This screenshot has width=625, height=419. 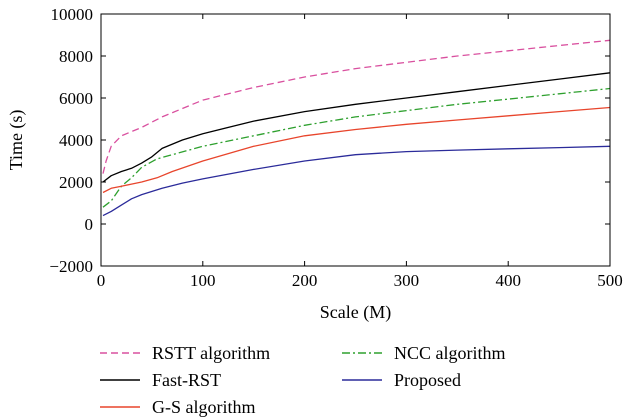 What do you see at coordinates (610, 280) in the screenshot?
I see `x-tick-label: 500` at bounding box center [610, 280].